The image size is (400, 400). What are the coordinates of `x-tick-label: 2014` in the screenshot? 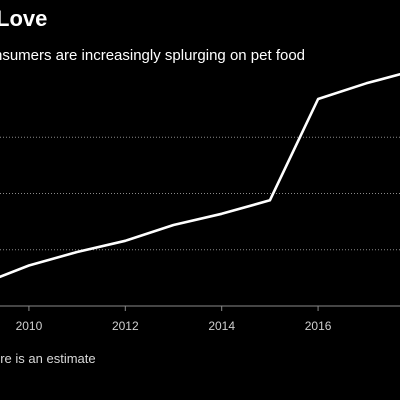 It's located at (221, 326).